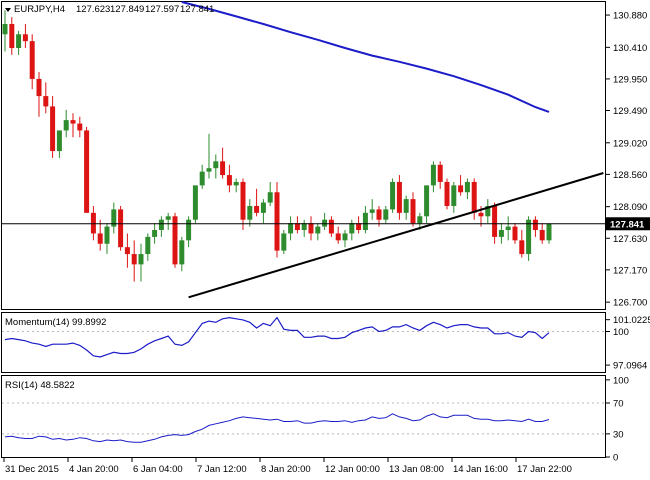 The height and width of the screenshot is (480, 650). What do you see at coordinates (480, 469) in the screenshot?
I see `time-tick-label: 14 Jan 16:00` at bounding box center [480, 469].